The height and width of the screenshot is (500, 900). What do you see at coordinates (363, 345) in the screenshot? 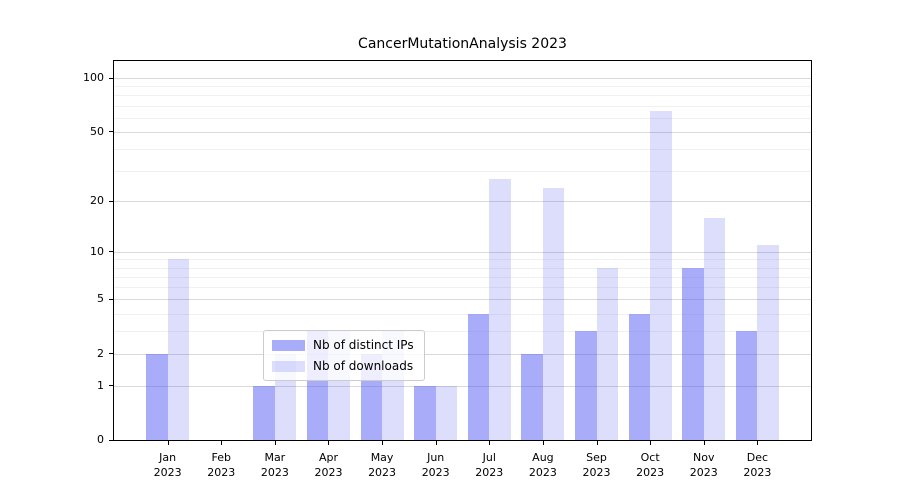
I see `legend-label-distinct-ips: Nb of distinct IPs` at bounding box center [363, 345].